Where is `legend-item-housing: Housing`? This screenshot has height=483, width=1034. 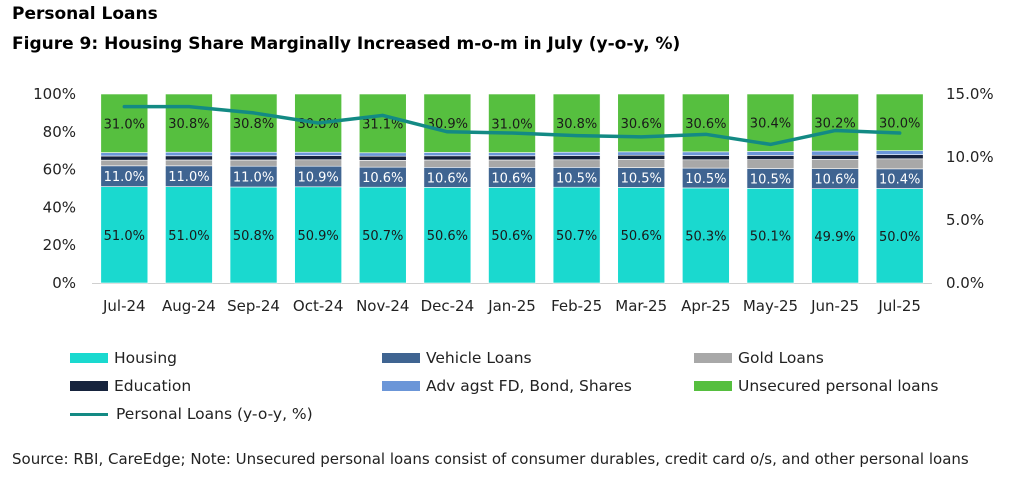 legend-item-housing: Housing is located at coordinates (123, 358).